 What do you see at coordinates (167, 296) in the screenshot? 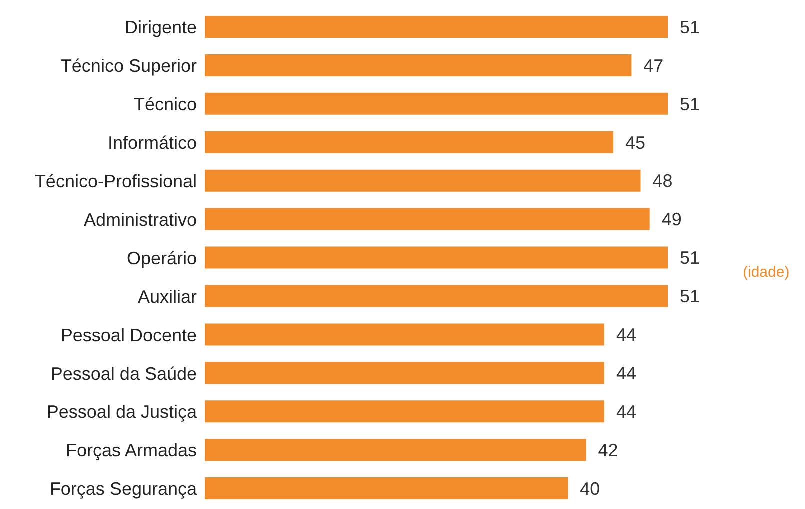
I see `y-tick-label: Auxiliar` at bounding box center [167, 296].